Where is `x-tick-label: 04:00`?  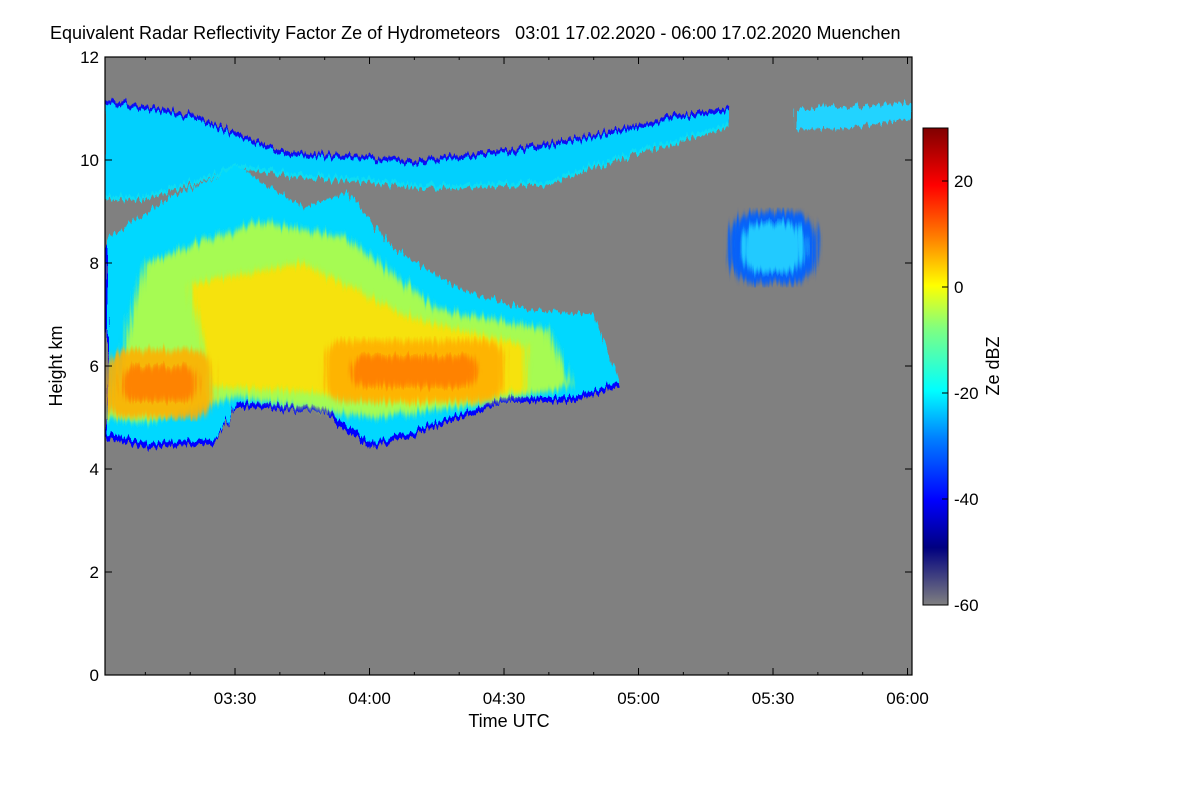
x-tick-label: 04:00 is located at coordinates (369, 698).